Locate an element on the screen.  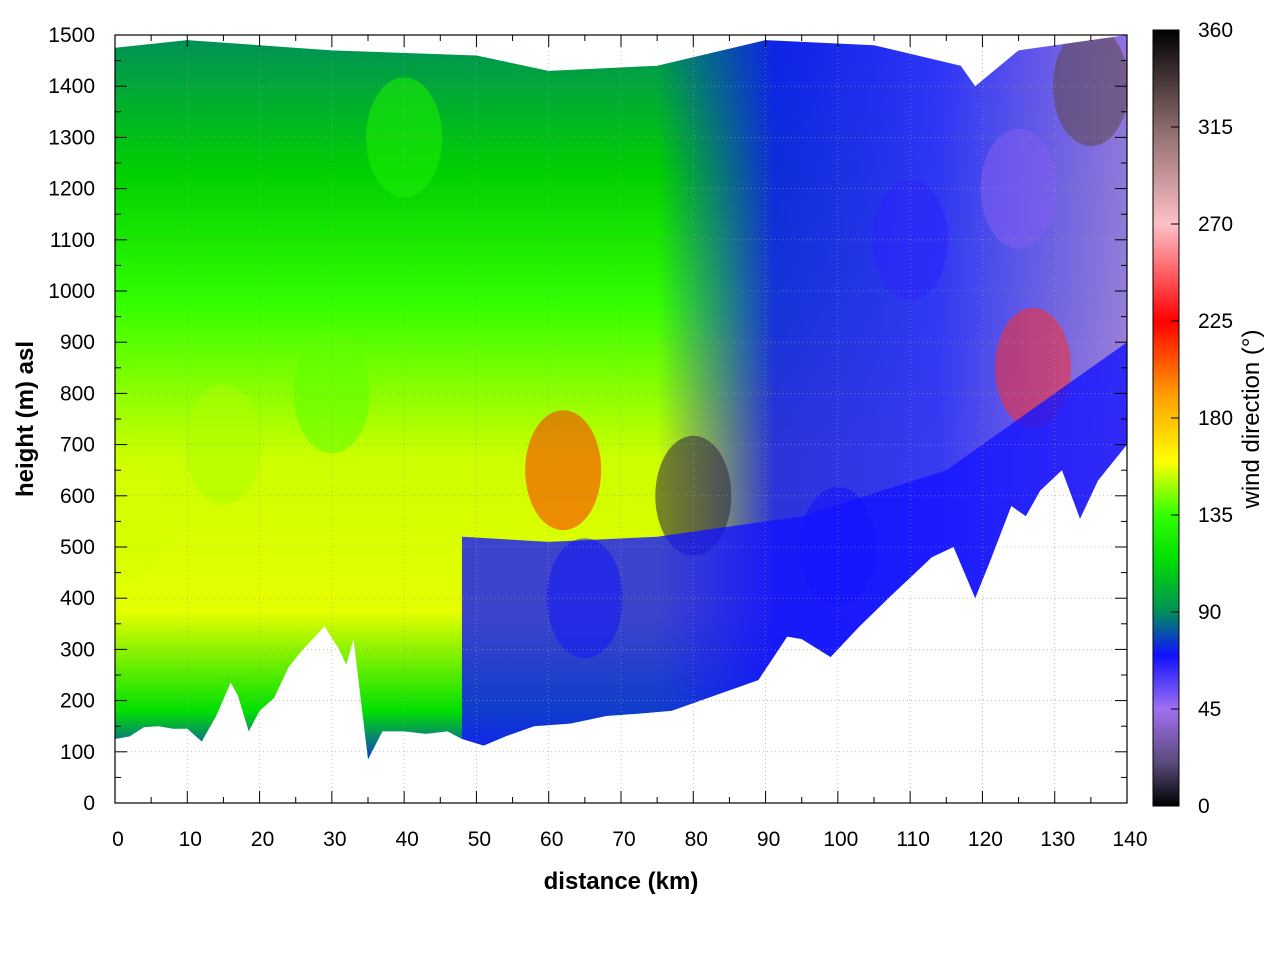
y-tick-label-1000: 1000 is located at coordinates (71, 291).